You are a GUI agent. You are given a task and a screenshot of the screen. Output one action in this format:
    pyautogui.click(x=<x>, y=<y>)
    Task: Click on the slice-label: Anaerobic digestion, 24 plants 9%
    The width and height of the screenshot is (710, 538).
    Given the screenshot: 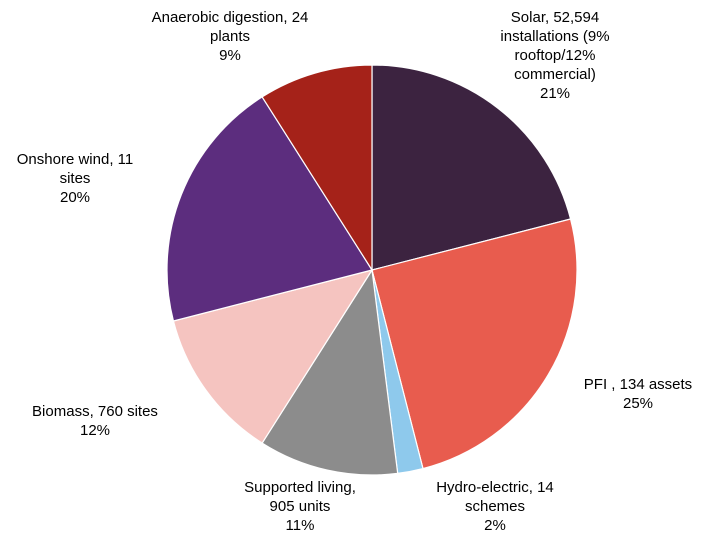 What is the action you would take?
    pyautogui.click(x=230, y=36)
    